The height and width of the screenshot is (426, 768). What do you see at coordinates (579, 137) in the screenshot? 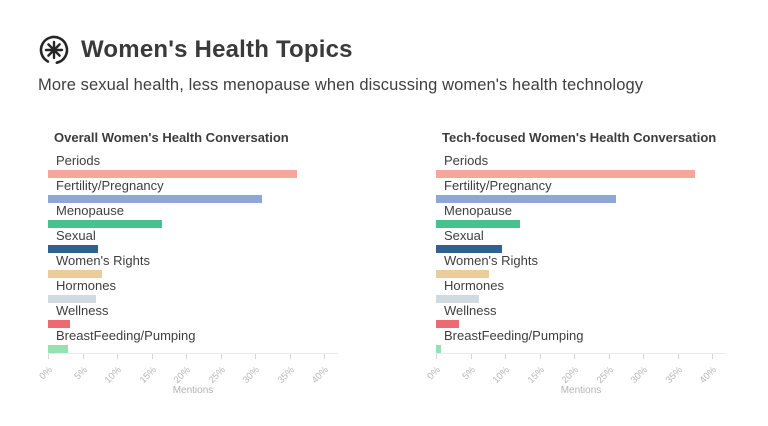
I see `chart-title: Tech-focused Women's Health Conversation` at bounding box center [579, 137].